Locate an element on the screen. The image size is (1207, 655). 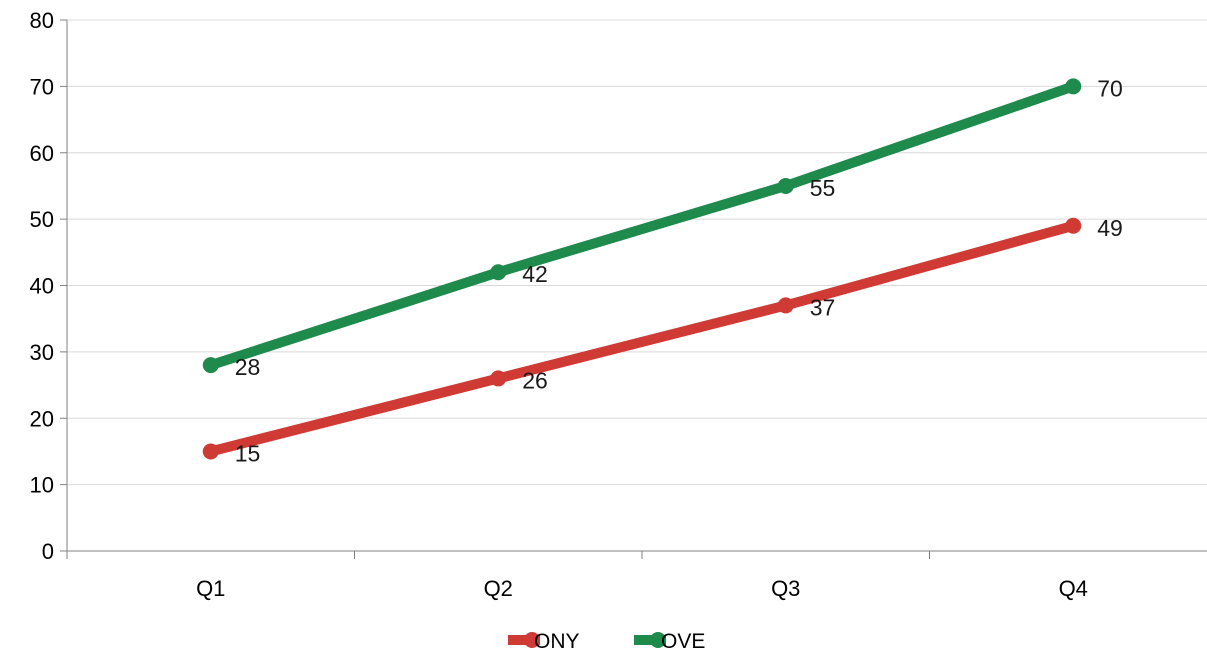
y-tick-label: 10 is located at coordinates (42, 485).